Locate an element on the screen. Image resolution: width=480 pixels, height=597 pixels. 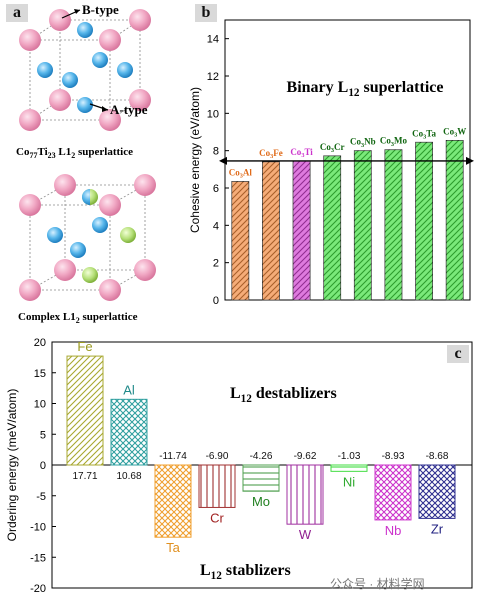
value-label-c: -11.74 is located at coordinates (173, 456).